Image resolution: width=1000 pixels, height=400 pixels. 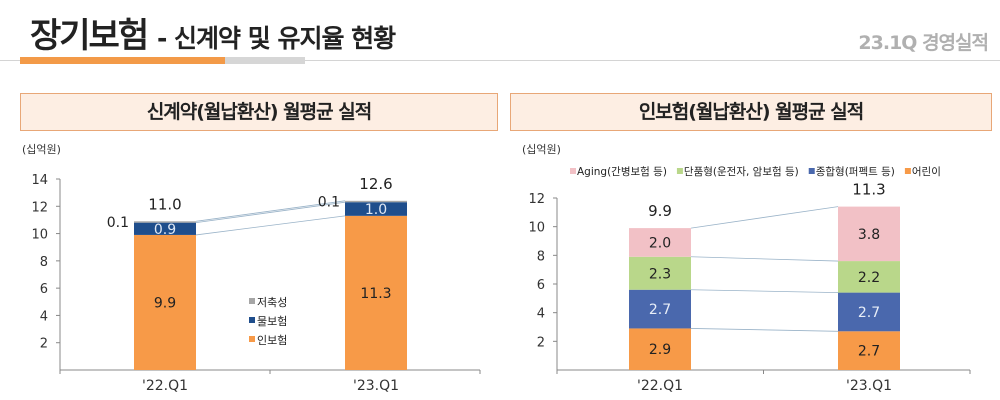 What do you see at coordinates (923, 43) in the screenshot?
I see `report-label: 23.1Q 경영실적` at bounding box center [923, 43].